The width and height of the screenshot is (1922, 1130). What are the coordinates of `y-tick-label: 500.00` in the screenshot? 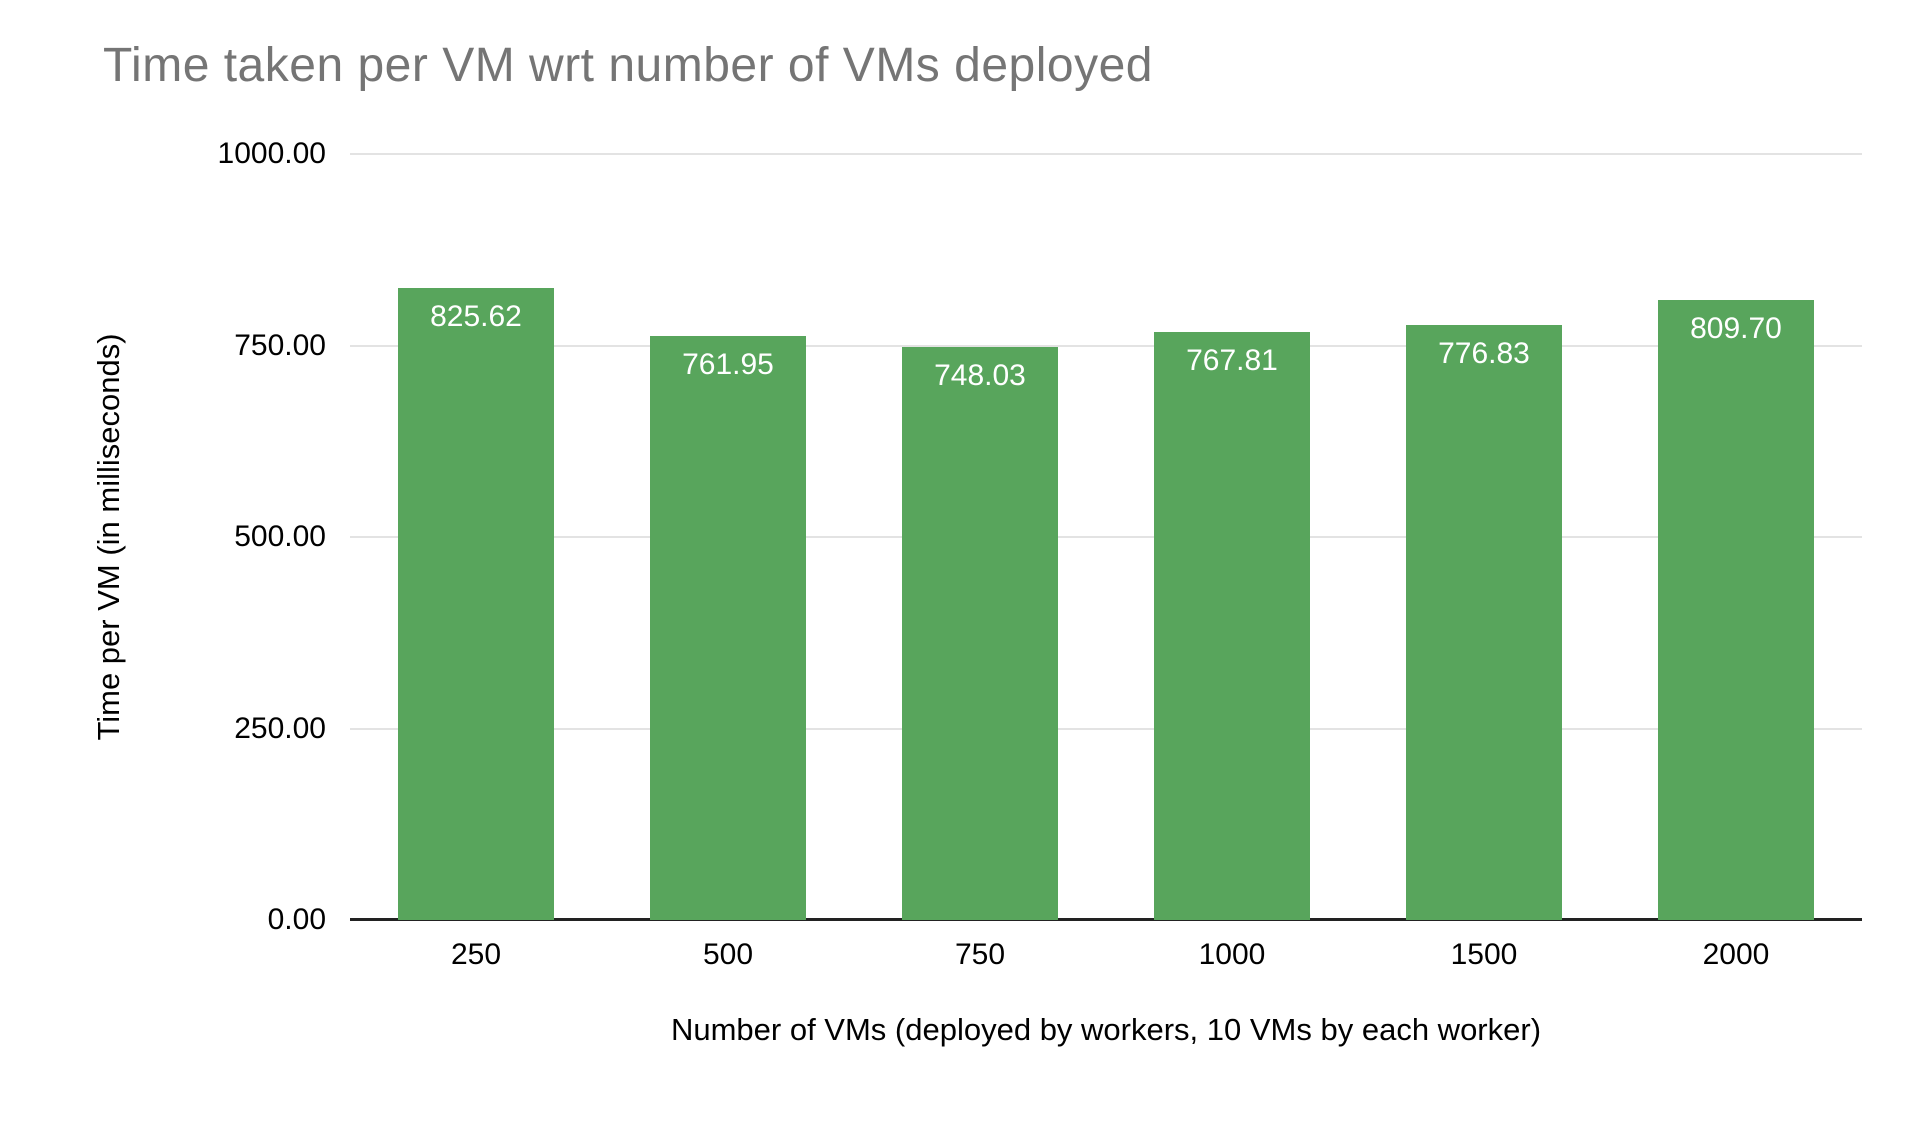 It's located at (280, 536).